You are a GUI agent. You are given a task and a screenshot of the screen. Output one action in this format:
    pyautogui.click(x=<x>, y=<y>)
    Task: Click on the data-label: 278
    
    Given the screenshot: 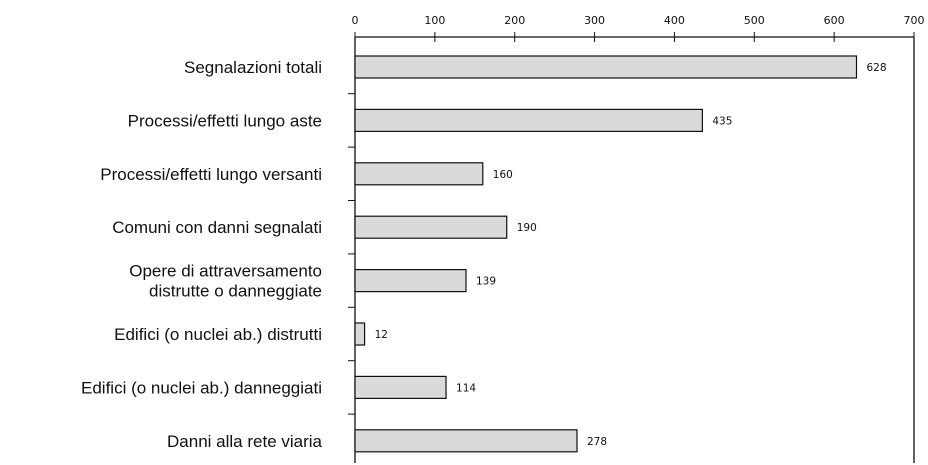 What is the action you would take?
    pyautogui.click(x=597, y=442)
    